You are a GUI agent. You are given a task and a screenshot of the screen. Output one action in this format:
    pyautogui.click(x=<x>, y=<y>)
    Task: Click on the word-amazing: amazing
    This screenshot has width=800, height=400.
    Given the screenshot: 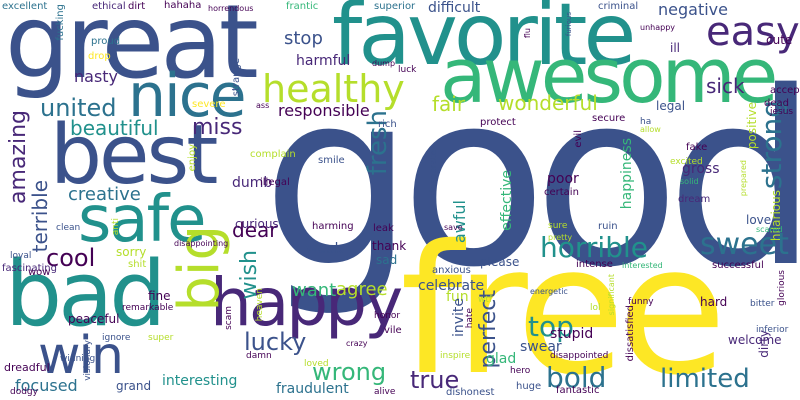 What is the action you would take?
    pyautogui.click(x=18, y=157)
    